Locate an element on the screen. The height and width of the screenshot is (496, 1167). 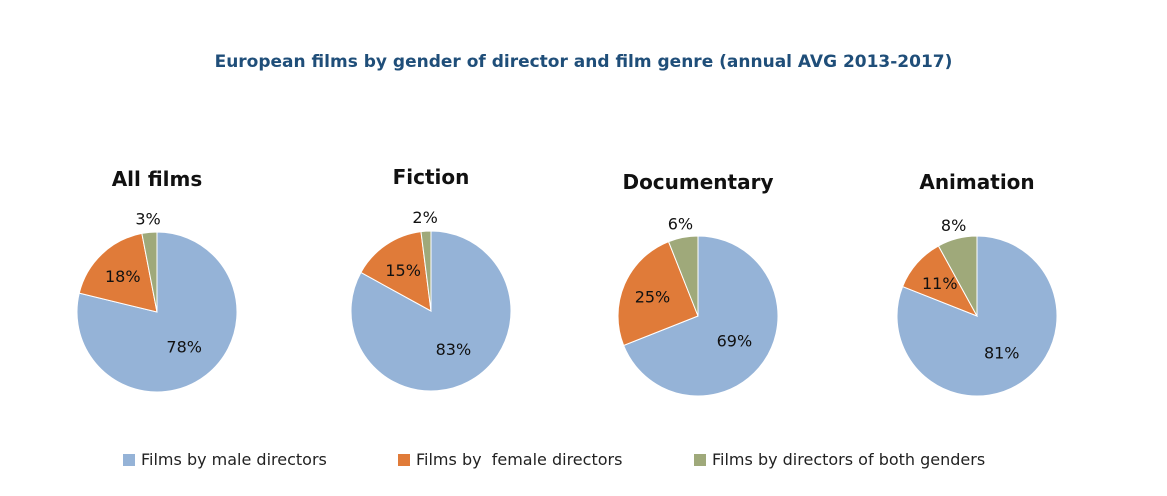
legend-label-male: Films by male directors is located at coordinates (234, 459).